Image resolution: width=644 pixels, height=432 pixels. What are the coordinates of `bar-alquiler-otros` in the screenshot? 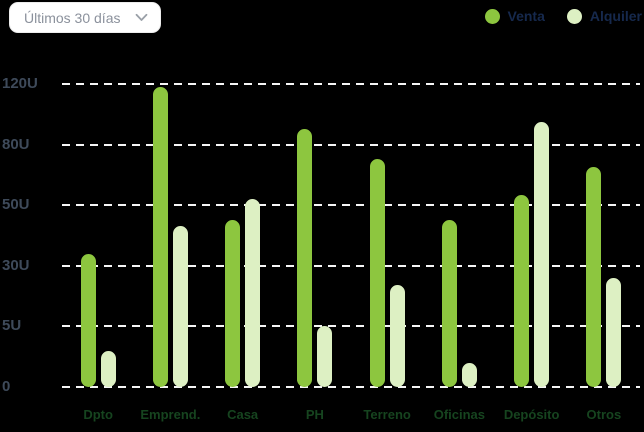 It's located at (614, 332).